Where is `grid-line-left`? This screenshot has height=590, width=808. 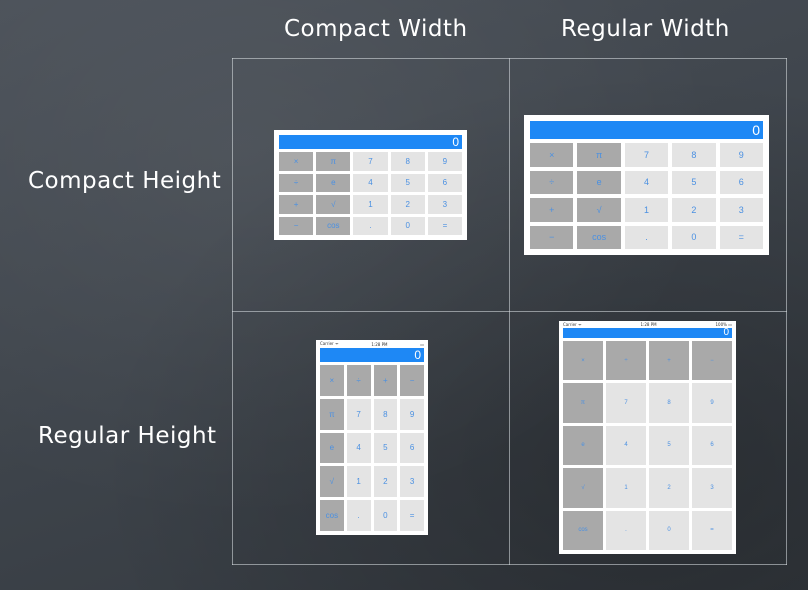
grid-line-left is located at coordinates (232, 311).